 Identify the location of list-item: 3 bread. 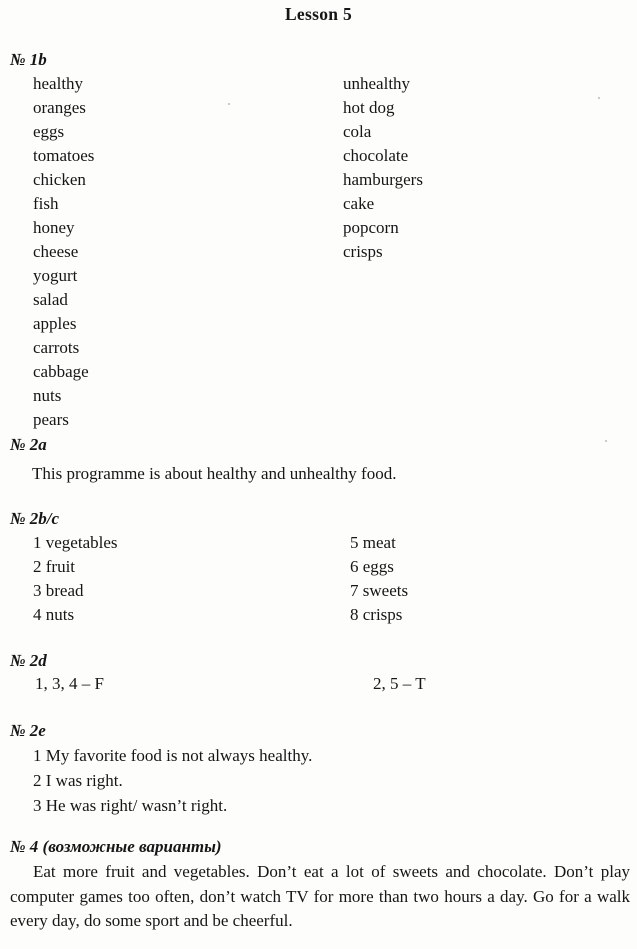
(58, 590).